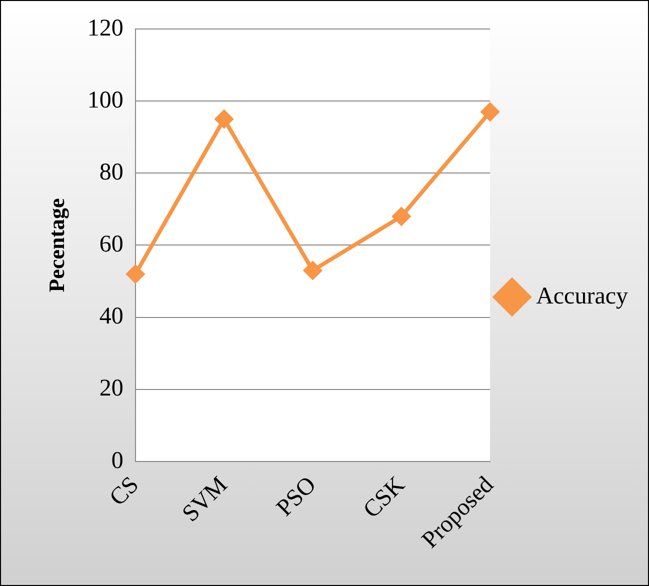 This screenshot has width=649, height=586. Describe the element at coordinates (384, 497) in the screenshot. I see `x-tick-label: CSK` at that location.